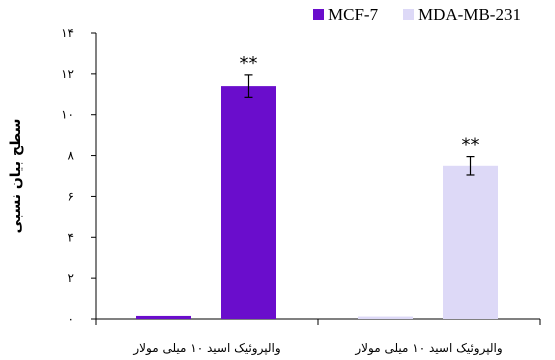 This screenshot has width=555, height=360. Describe the element at coordinates (469, 14) in the screenshot. I see `legend-label: MDA-MB-231` at that location.